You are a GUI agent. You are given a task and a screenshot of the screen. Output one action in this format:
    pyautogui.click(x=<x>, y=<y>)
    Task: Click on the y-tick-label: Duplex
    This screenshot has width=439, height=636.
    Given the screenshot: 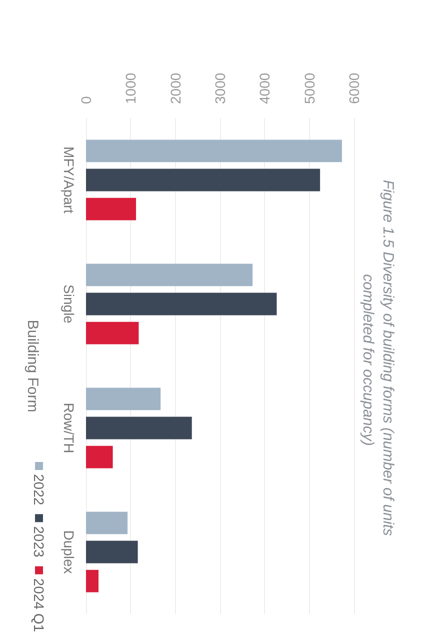 What is the action you would take?
    pyautogui.click(x=69, y=552)
    